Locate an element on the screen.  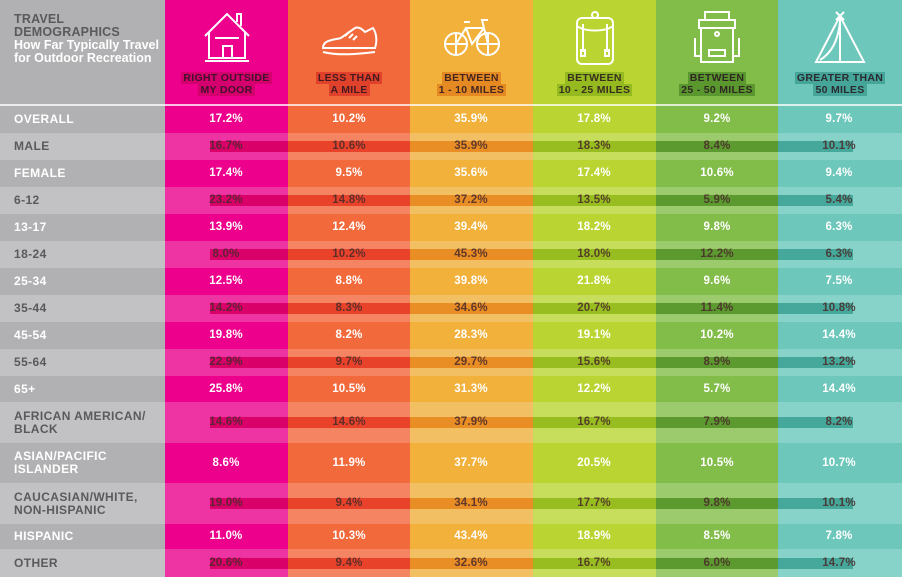
row-label: 35-44 is located at coordinates (30, 308).